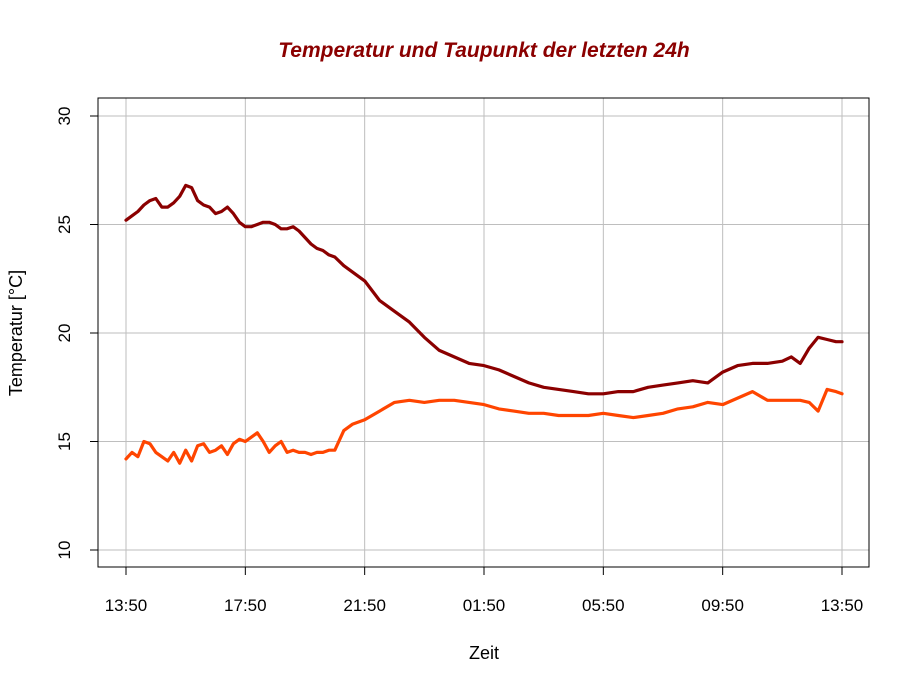 The height and width of the screenshot is (690, 920). What do you see at coordinates (76, 333) in the screenshot?
I see `y-axis: 10 15 20 25 30` at bounding box center [76, 333].